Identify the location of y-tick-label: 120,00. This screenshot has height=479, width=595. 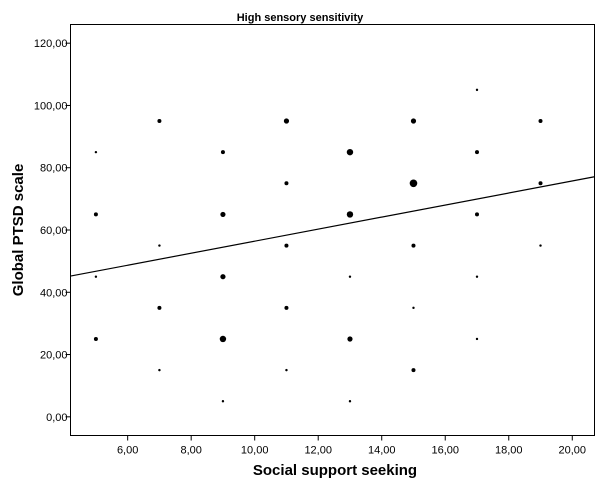
(51, 44).